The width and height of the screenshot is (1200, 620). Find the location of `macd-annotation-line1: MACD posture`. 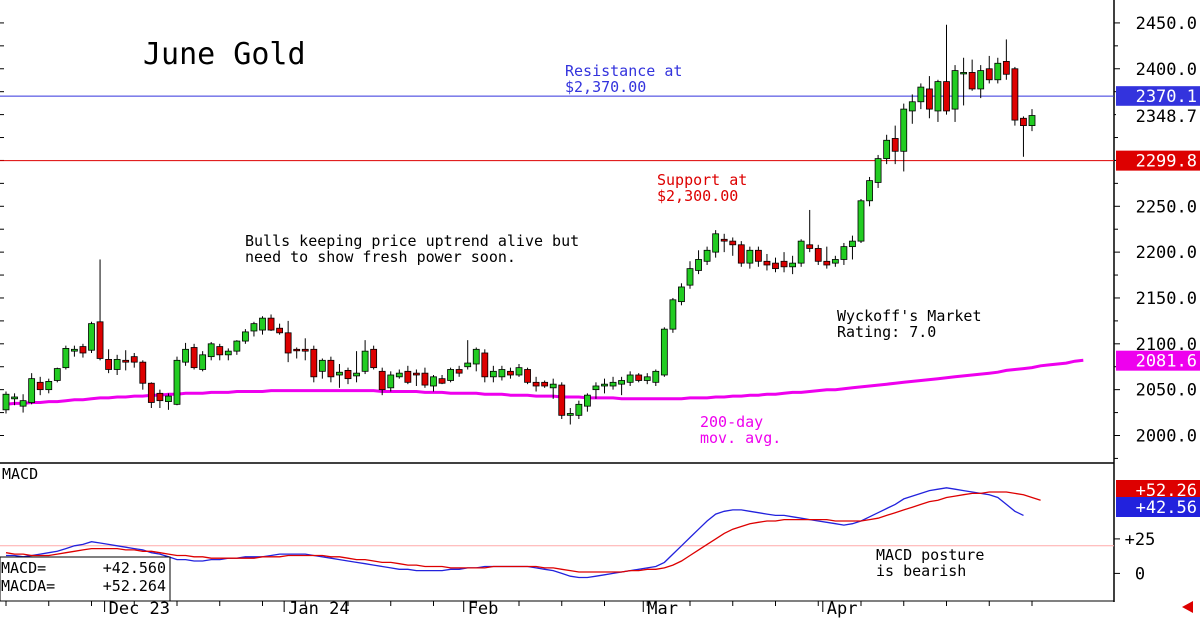

macd-annotation-line1: MACD posture is located at coordinates (930, 555).